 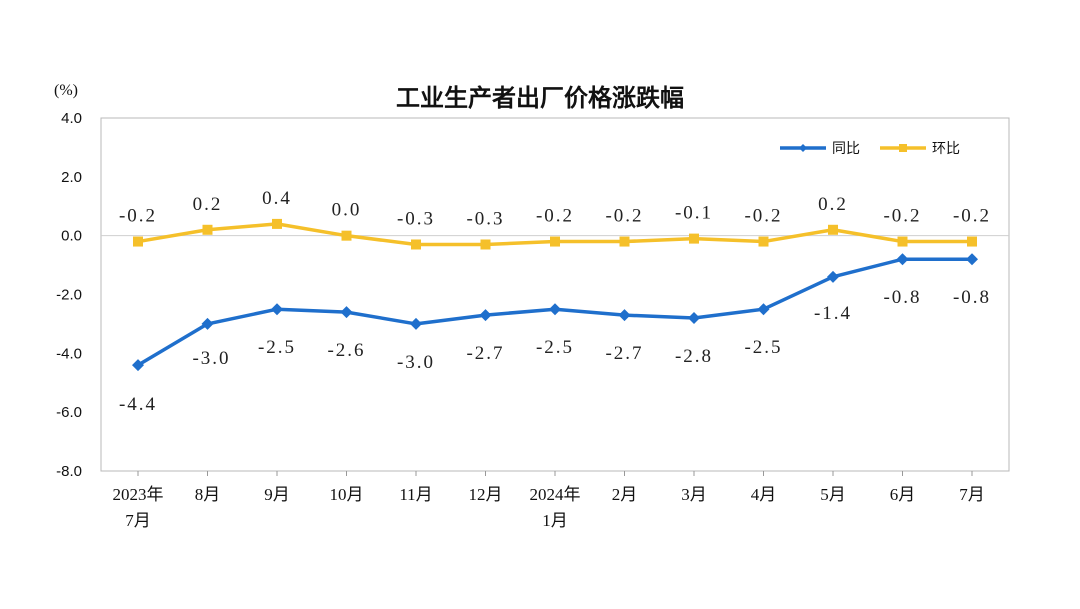 What do you see at coordinates (277, 494) in the screenshot?
I see `x-tick-label: 9月` at bounding box center [277, 494].